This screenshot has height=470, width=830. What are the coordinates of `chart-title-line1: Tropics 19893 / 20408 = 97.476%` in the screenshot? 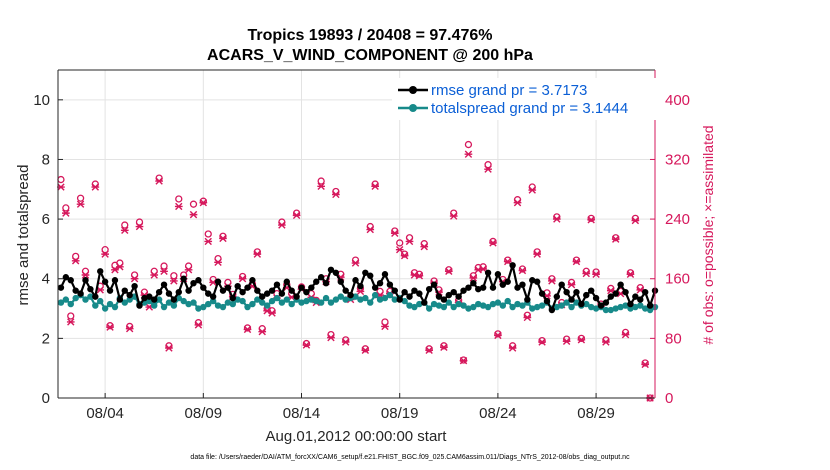 It's located at (369, 35).